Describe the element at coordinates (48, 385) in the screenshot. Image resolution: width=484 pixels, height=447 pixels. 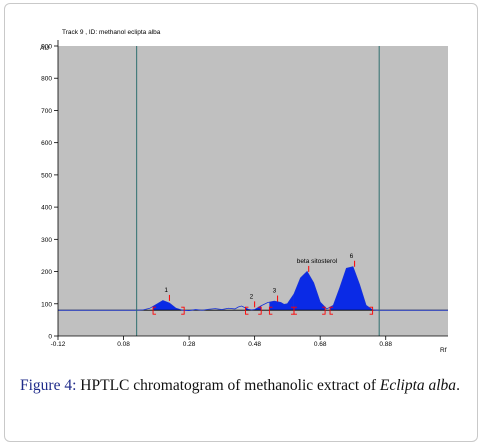
I see `caption-label: Figure 4:` at that location.